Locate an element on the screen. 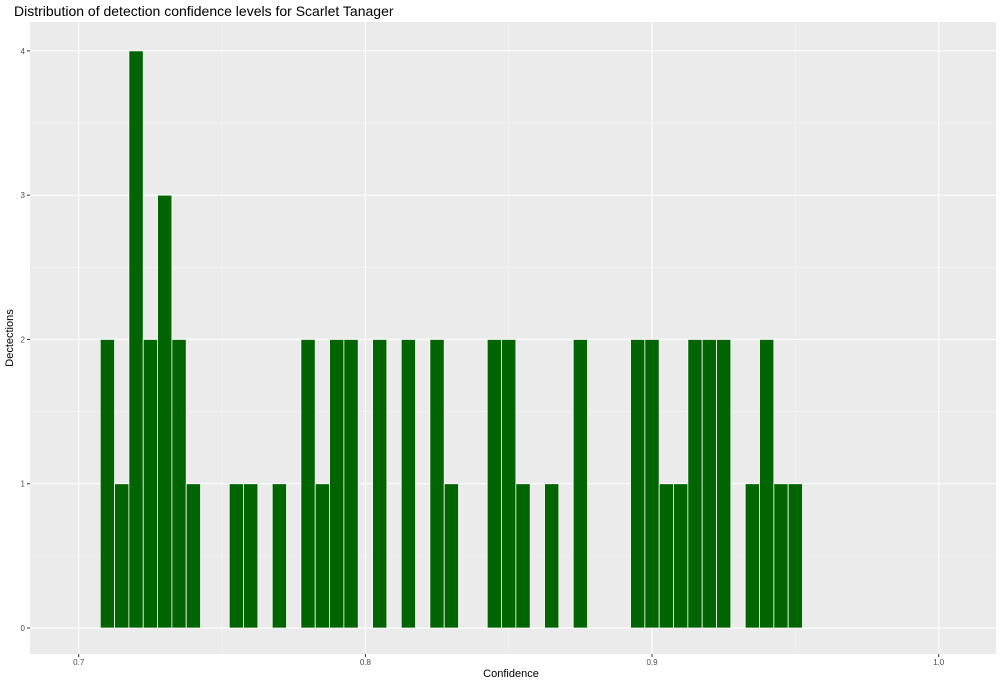 This screenshot has height=685, width=1000. y-tick-label: 4 is located at coordinates (23, 51).